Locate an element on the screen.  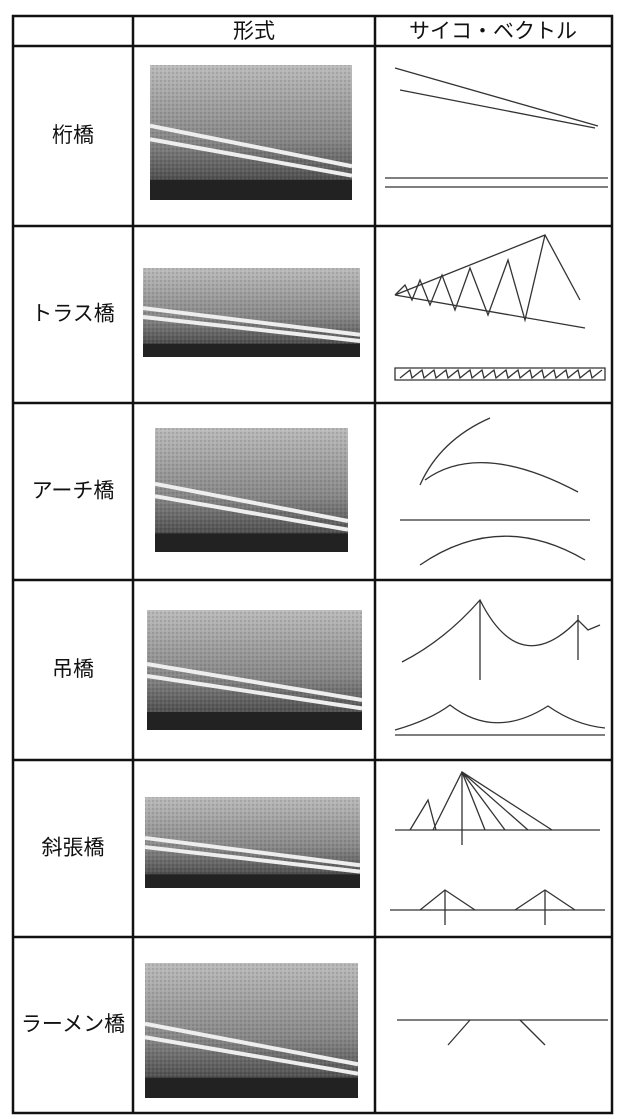
column-header: サイコ・ベクトル is located at coordinates (493, 31).